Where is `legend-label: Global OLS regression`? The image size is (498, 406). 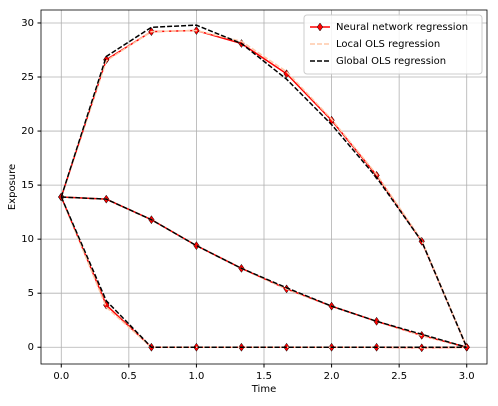
legend-label: Global OLS regression is located at coordinates (391, 61).